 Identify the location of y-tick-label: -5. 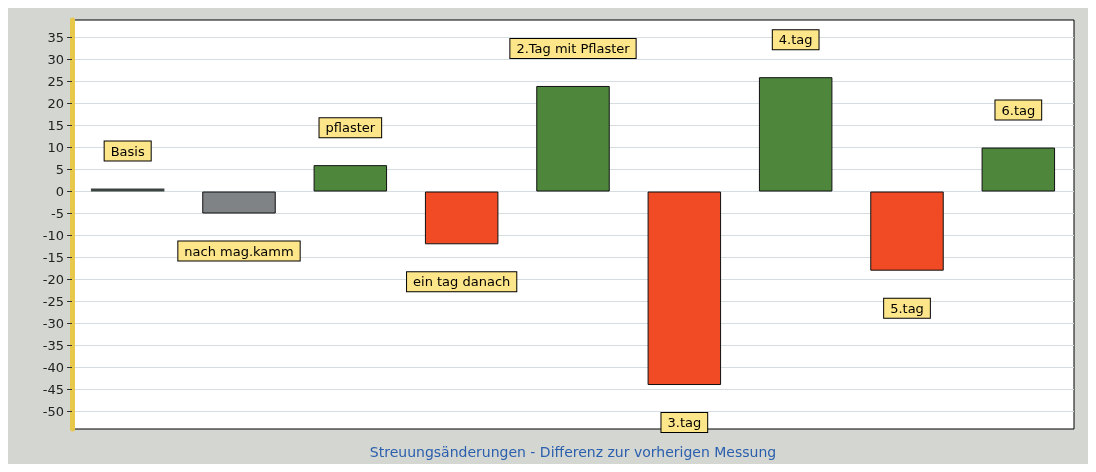
(57, 214).